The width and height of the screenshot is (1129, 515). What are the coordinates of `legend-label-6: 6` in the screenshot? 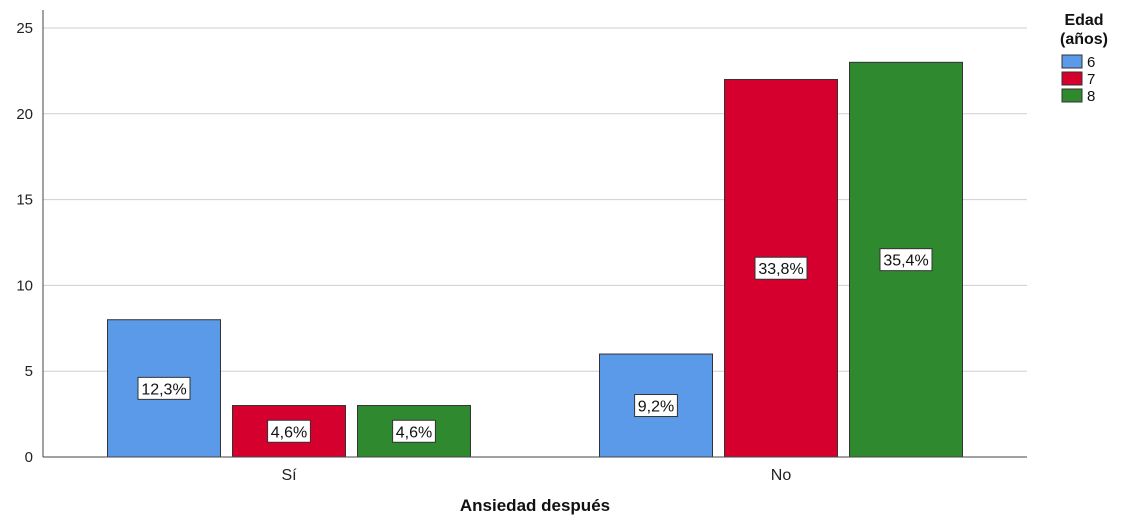 It's located at (1091, 62).